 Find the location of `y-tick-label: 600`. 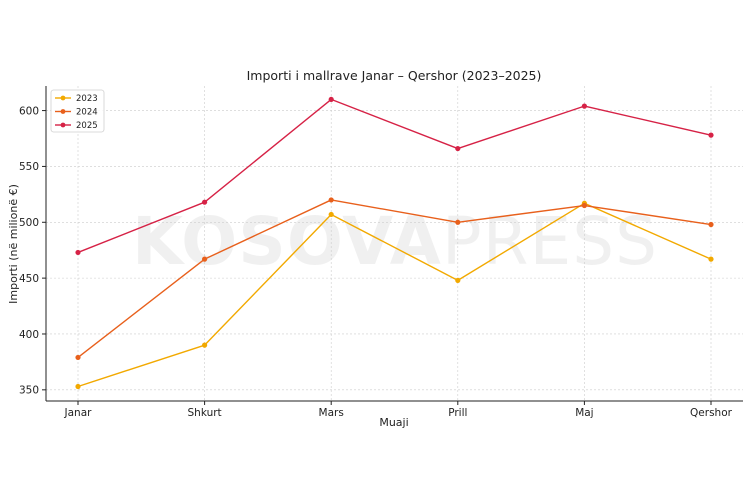

y-tick-label: 600 is located at coordinates (29, 111).